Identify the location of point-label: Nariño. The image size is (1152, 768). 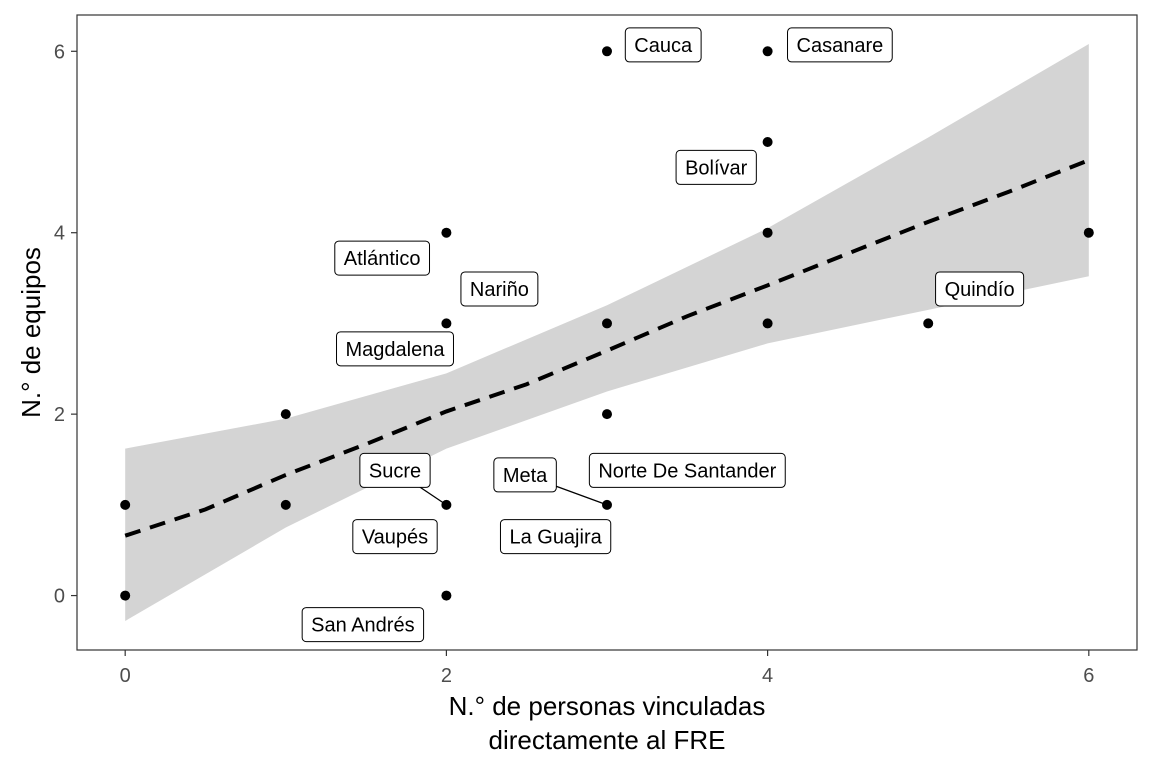
(499, 289).